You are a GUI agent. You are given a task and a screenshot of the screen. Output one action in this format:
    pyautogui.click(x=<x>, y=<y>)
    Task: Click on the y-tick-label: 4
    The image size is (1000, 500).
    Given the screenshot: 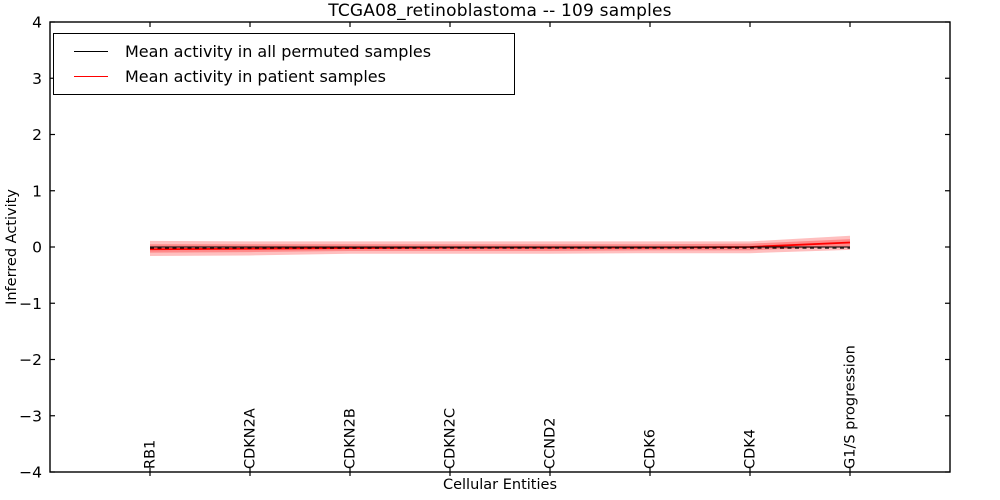 What is the action you would take?
    pyautogui.click(x=37, y=23)
    